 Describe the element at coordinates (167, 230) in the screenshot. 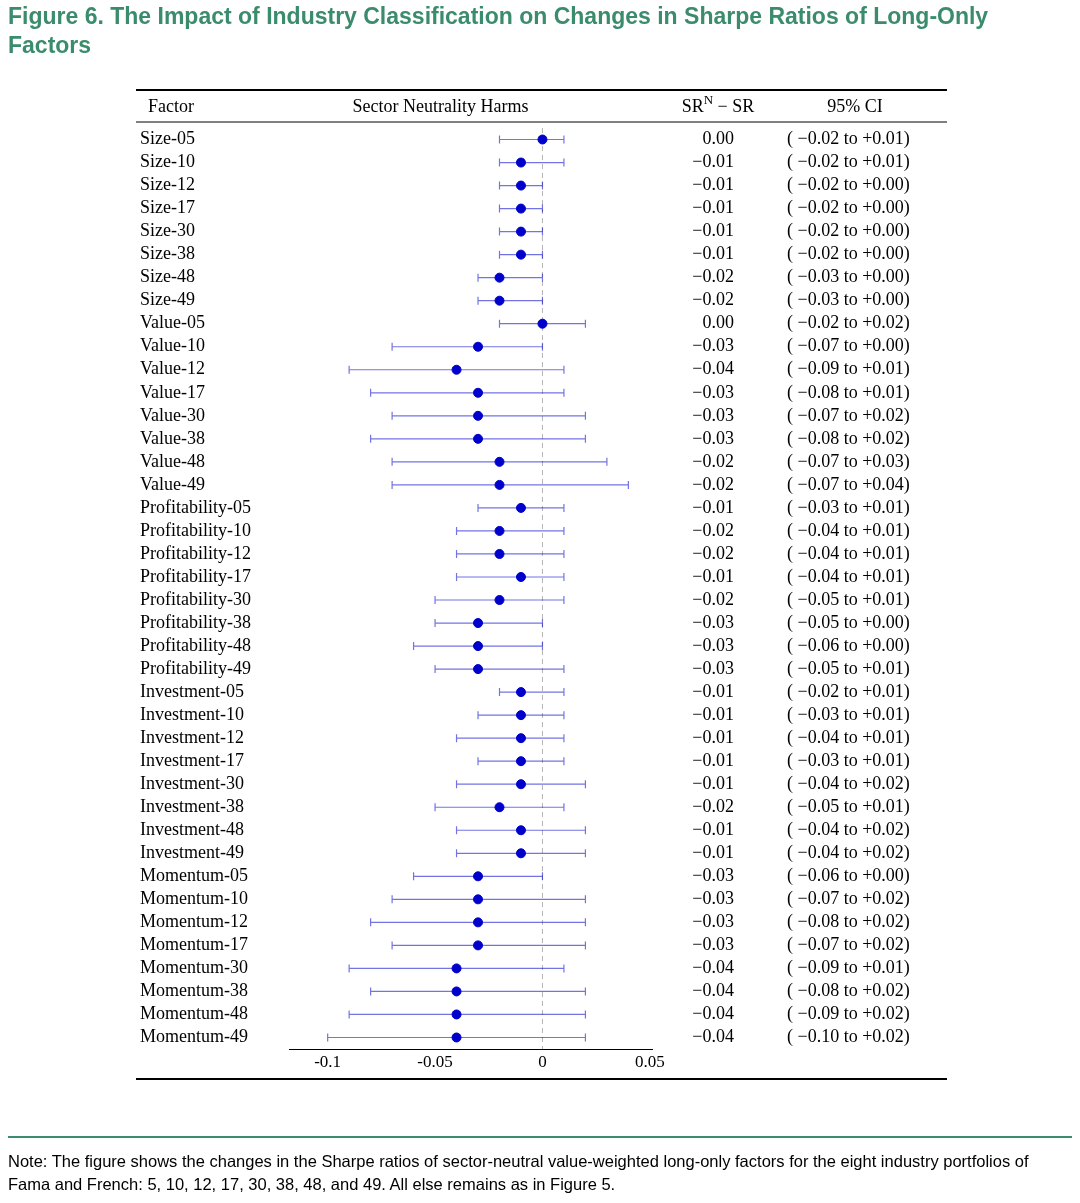

I see `y-tick-label: Size-30` at that location.